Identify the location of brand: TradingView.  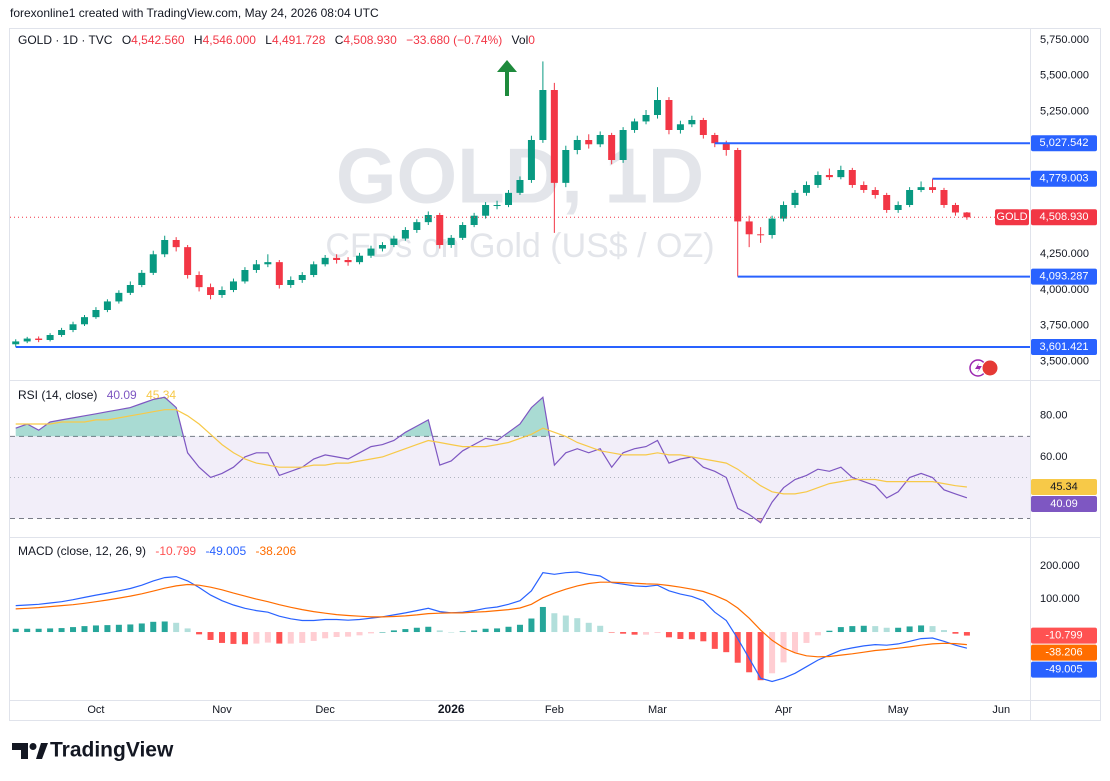
(112, 750).